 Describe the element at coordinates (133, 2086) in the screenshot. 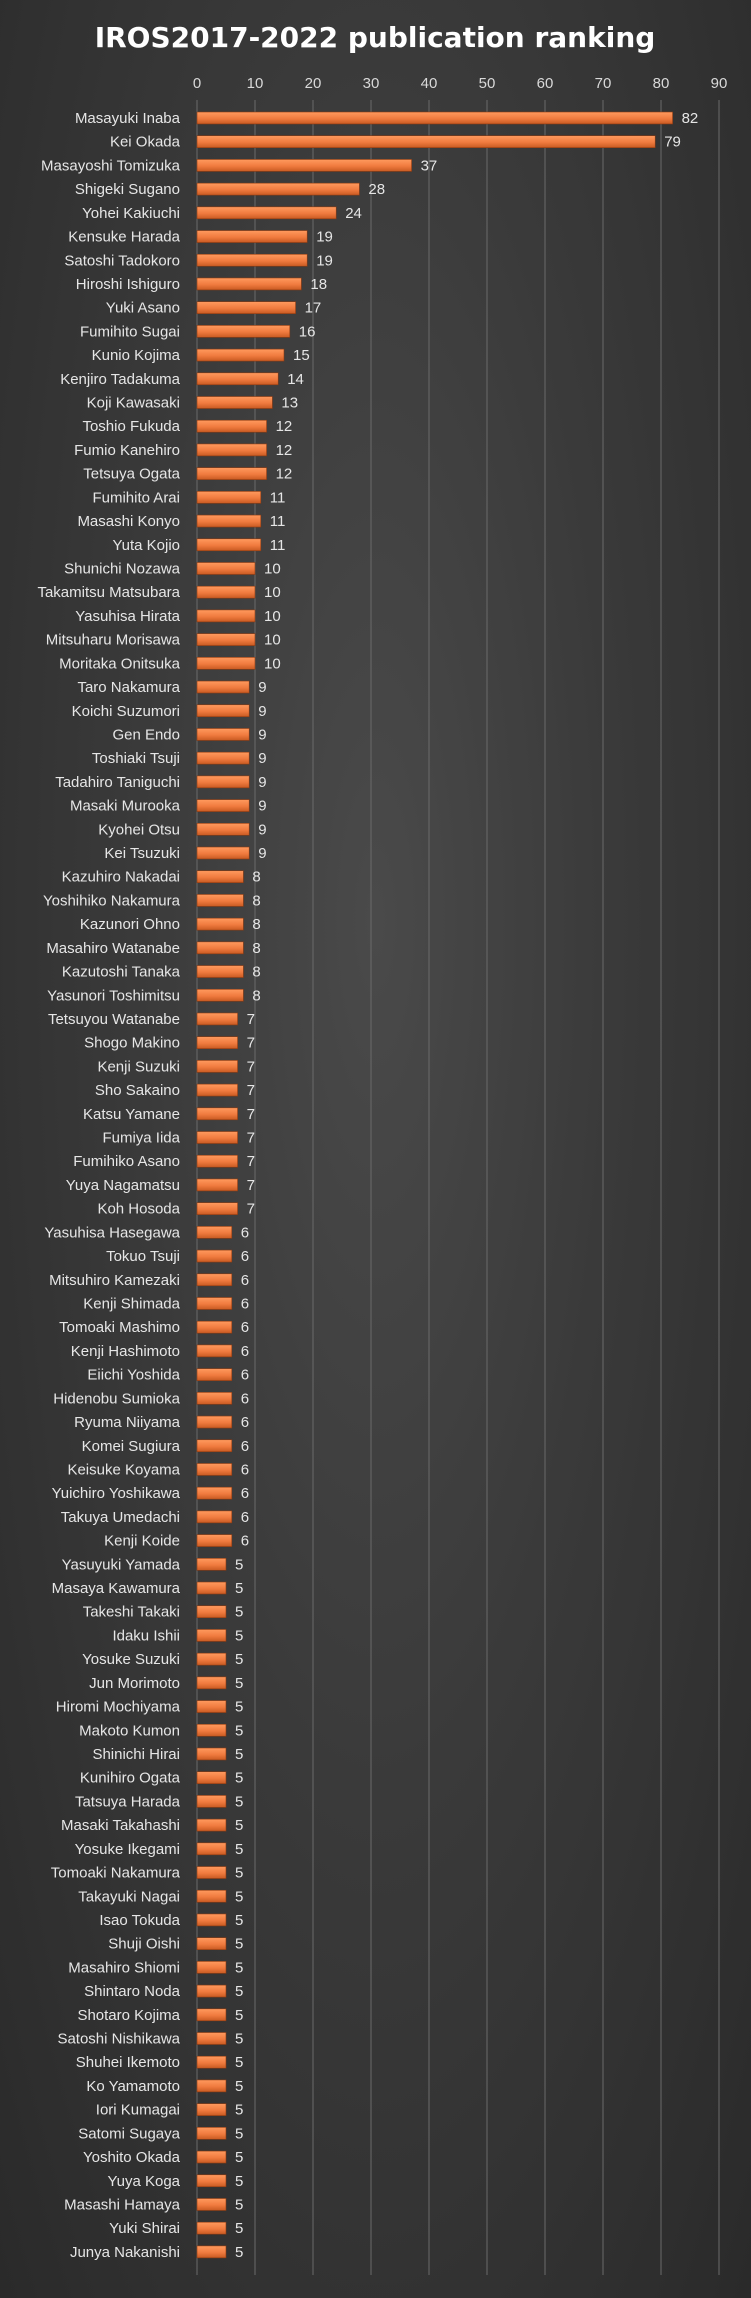

I see `category-label: Ko Yamamoto` at that location.